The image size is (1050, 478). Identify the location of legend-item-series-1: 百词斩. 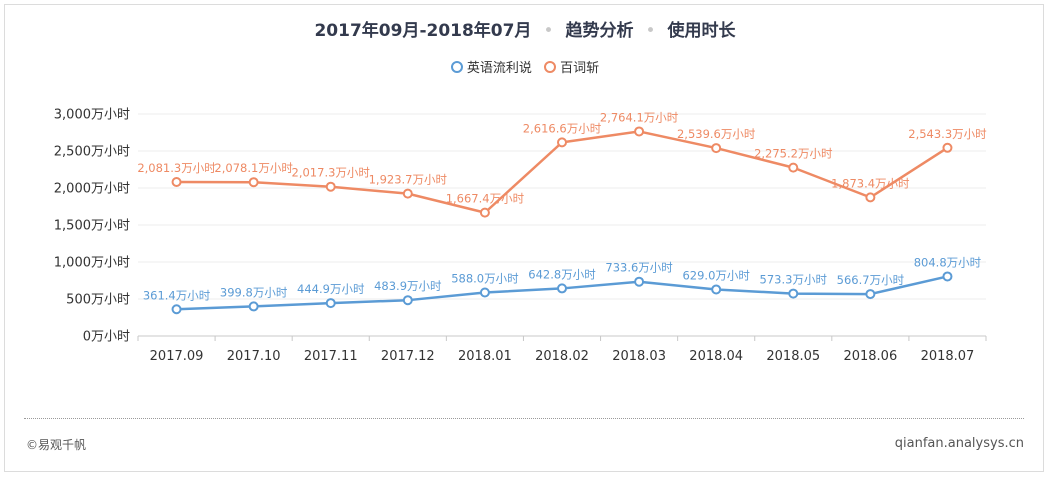
(571, 66).